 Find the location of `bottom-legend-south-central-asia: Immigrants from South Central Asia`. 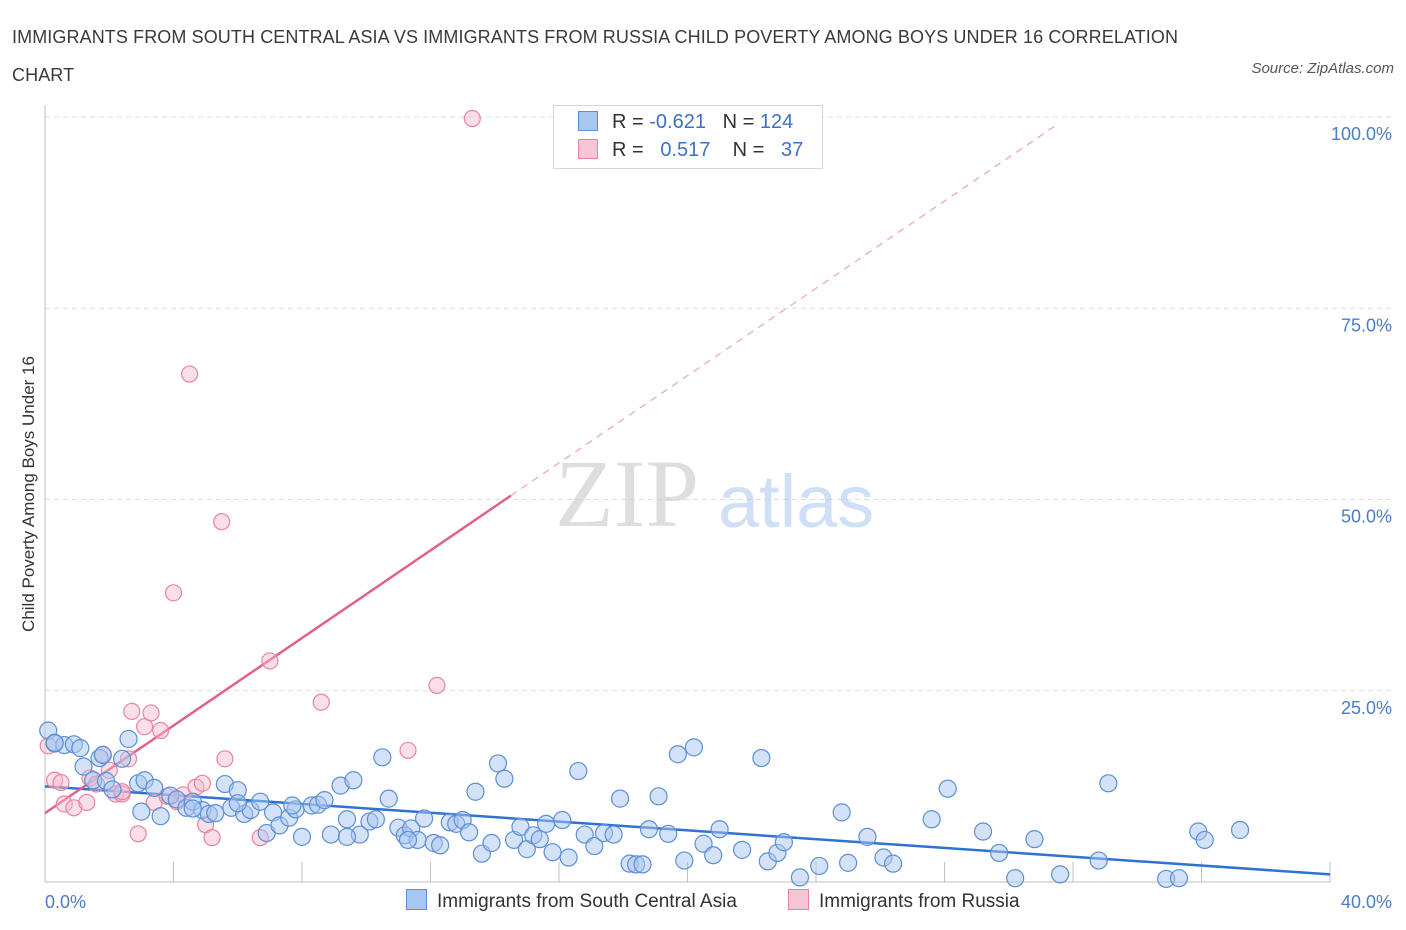

bottom-legend-south-central-asia: Immigrants from South Central Asia is located at coordinates (571, 901).